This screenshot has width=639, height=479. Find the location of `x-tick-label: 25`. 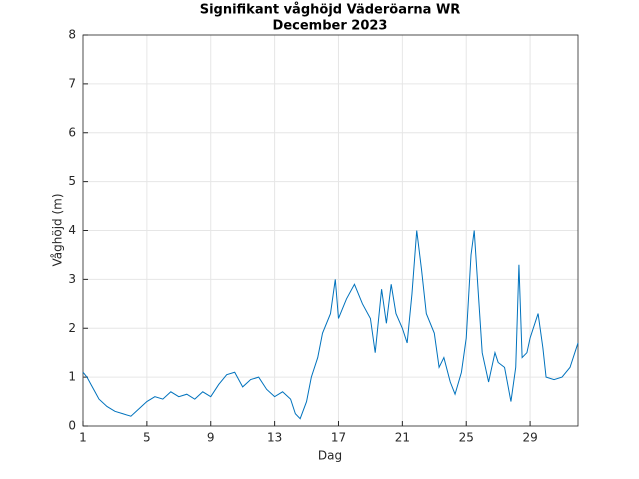

x-tick-label: 25 is located at coordinates (466, 438).